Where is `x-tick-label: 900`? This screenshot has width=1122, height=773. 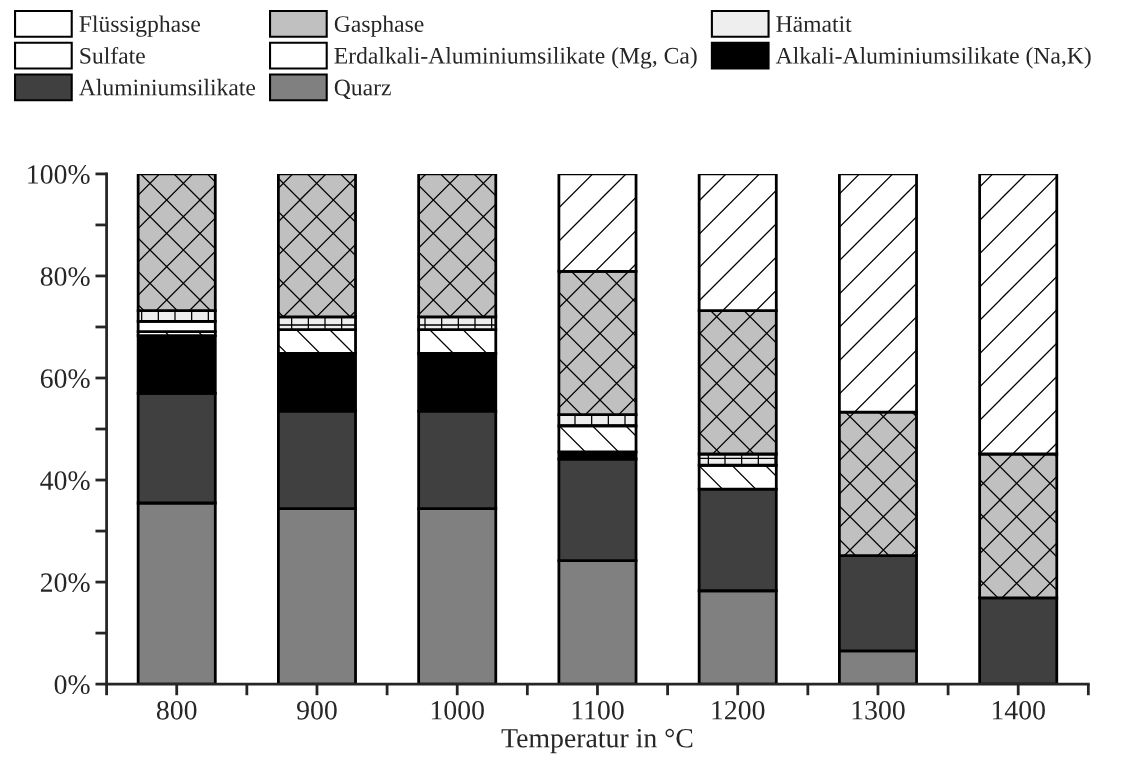
x-tick-label: 900 is located at coordinates (317, 710).